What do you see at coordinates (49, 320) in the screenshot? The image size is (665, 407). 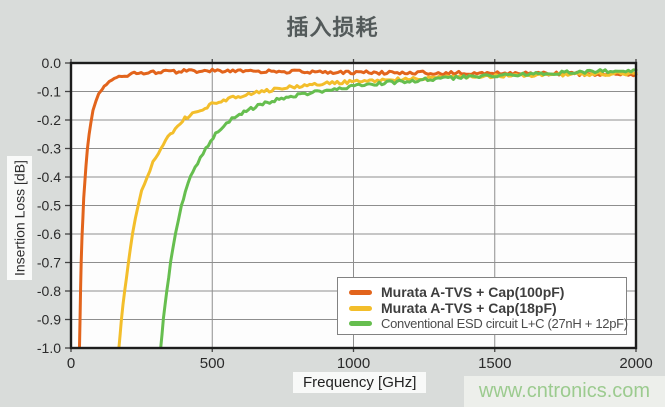 I see `svg-text: -0.9` at bounding box center [49, 320].